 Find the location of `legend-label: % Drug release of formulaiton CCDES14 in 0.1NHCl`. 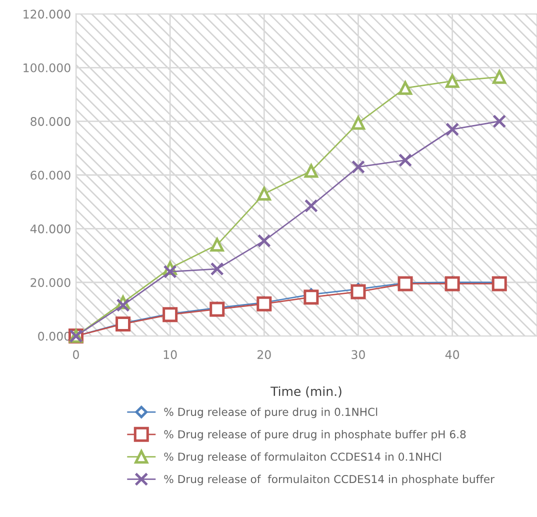

legend-label: % Drug release of formulaiton CCDES14 in 0.1NHCl is located at coordinates (302, 457).